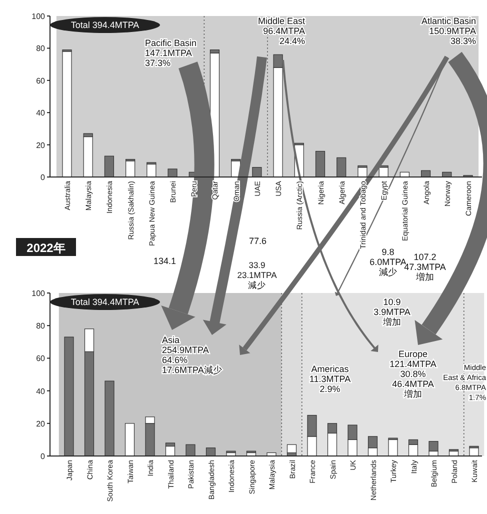 This screenshot has height=514, width=487. Describe the element at coordinates (171, 53) in the screenshot. I see `annotation: Pacific Basin 147.1MTPA 37.3%` at that location.